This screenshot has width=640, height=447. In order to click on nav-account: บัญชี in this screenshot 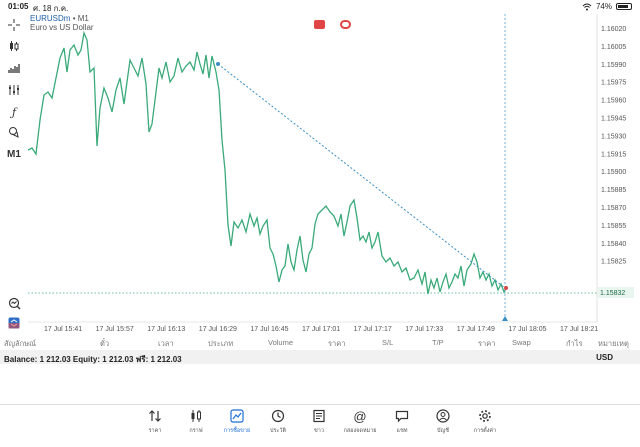, I will do `click(443, 422)`.